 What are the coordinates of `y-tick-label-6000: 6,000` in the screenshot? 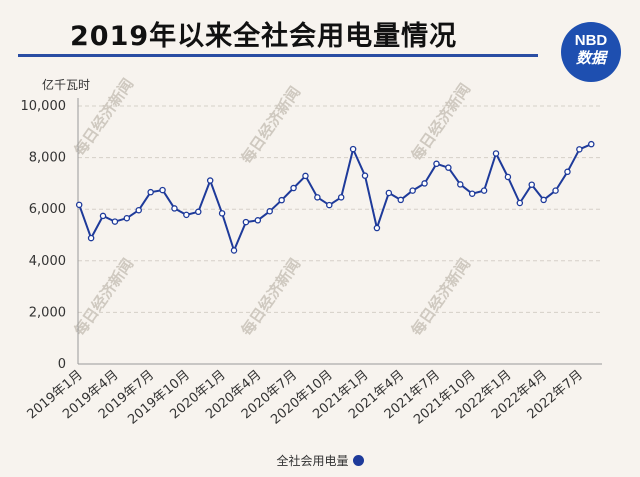 It's located at (47, 209).